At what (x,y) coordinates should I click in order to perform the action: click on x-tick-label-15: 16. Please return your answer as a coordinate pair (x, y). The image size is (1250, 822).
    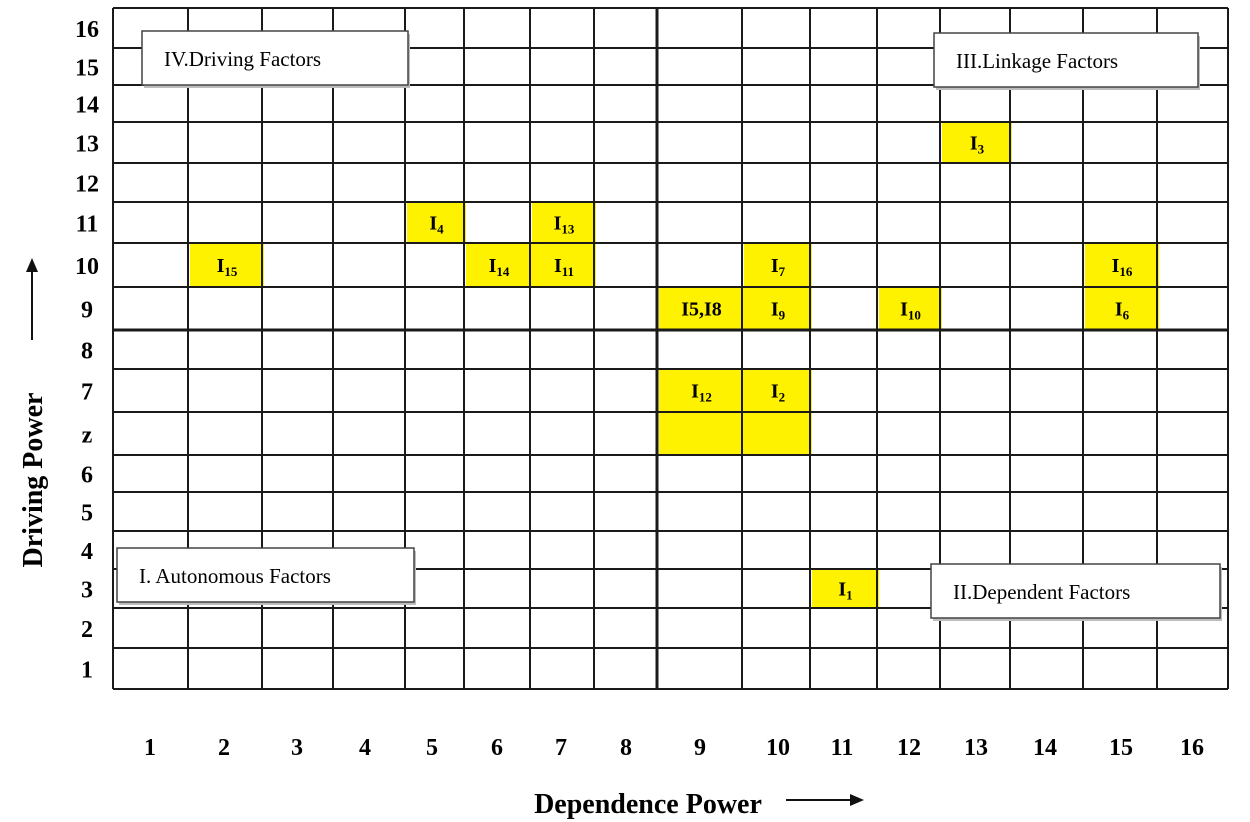
    Looking at the image, I should click on (1192, 748).